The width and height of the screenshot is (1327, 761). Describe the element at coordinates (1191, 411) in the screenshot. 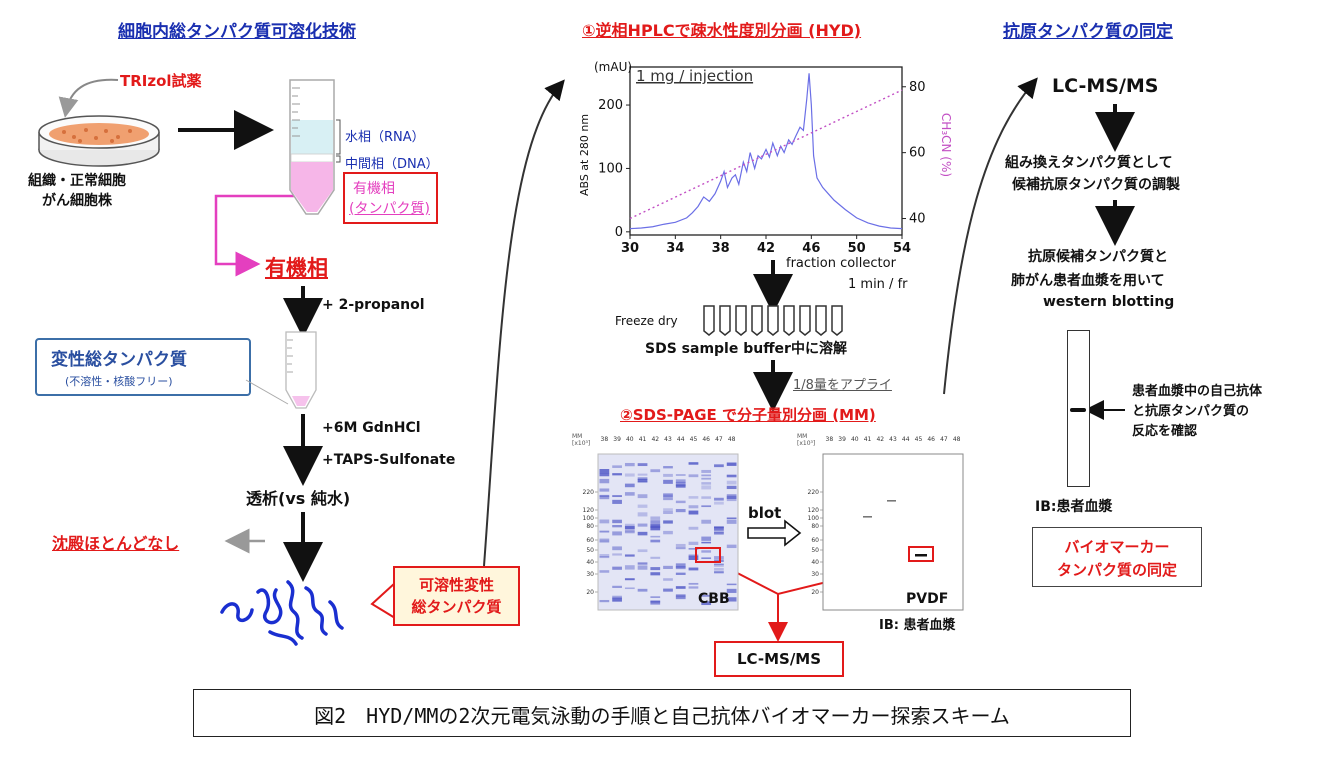

I see `confirm-label-2: と抗原タンパク質の` at that location.